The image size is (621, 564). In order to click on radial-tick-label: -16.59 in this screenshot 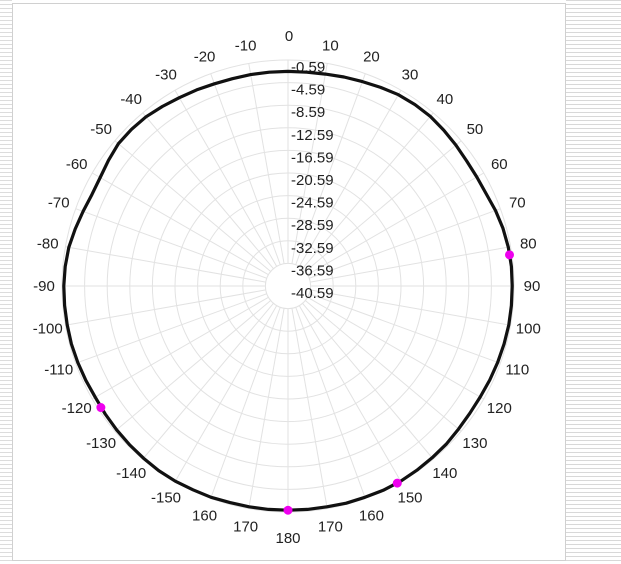, I will do `click(312, 157)`.